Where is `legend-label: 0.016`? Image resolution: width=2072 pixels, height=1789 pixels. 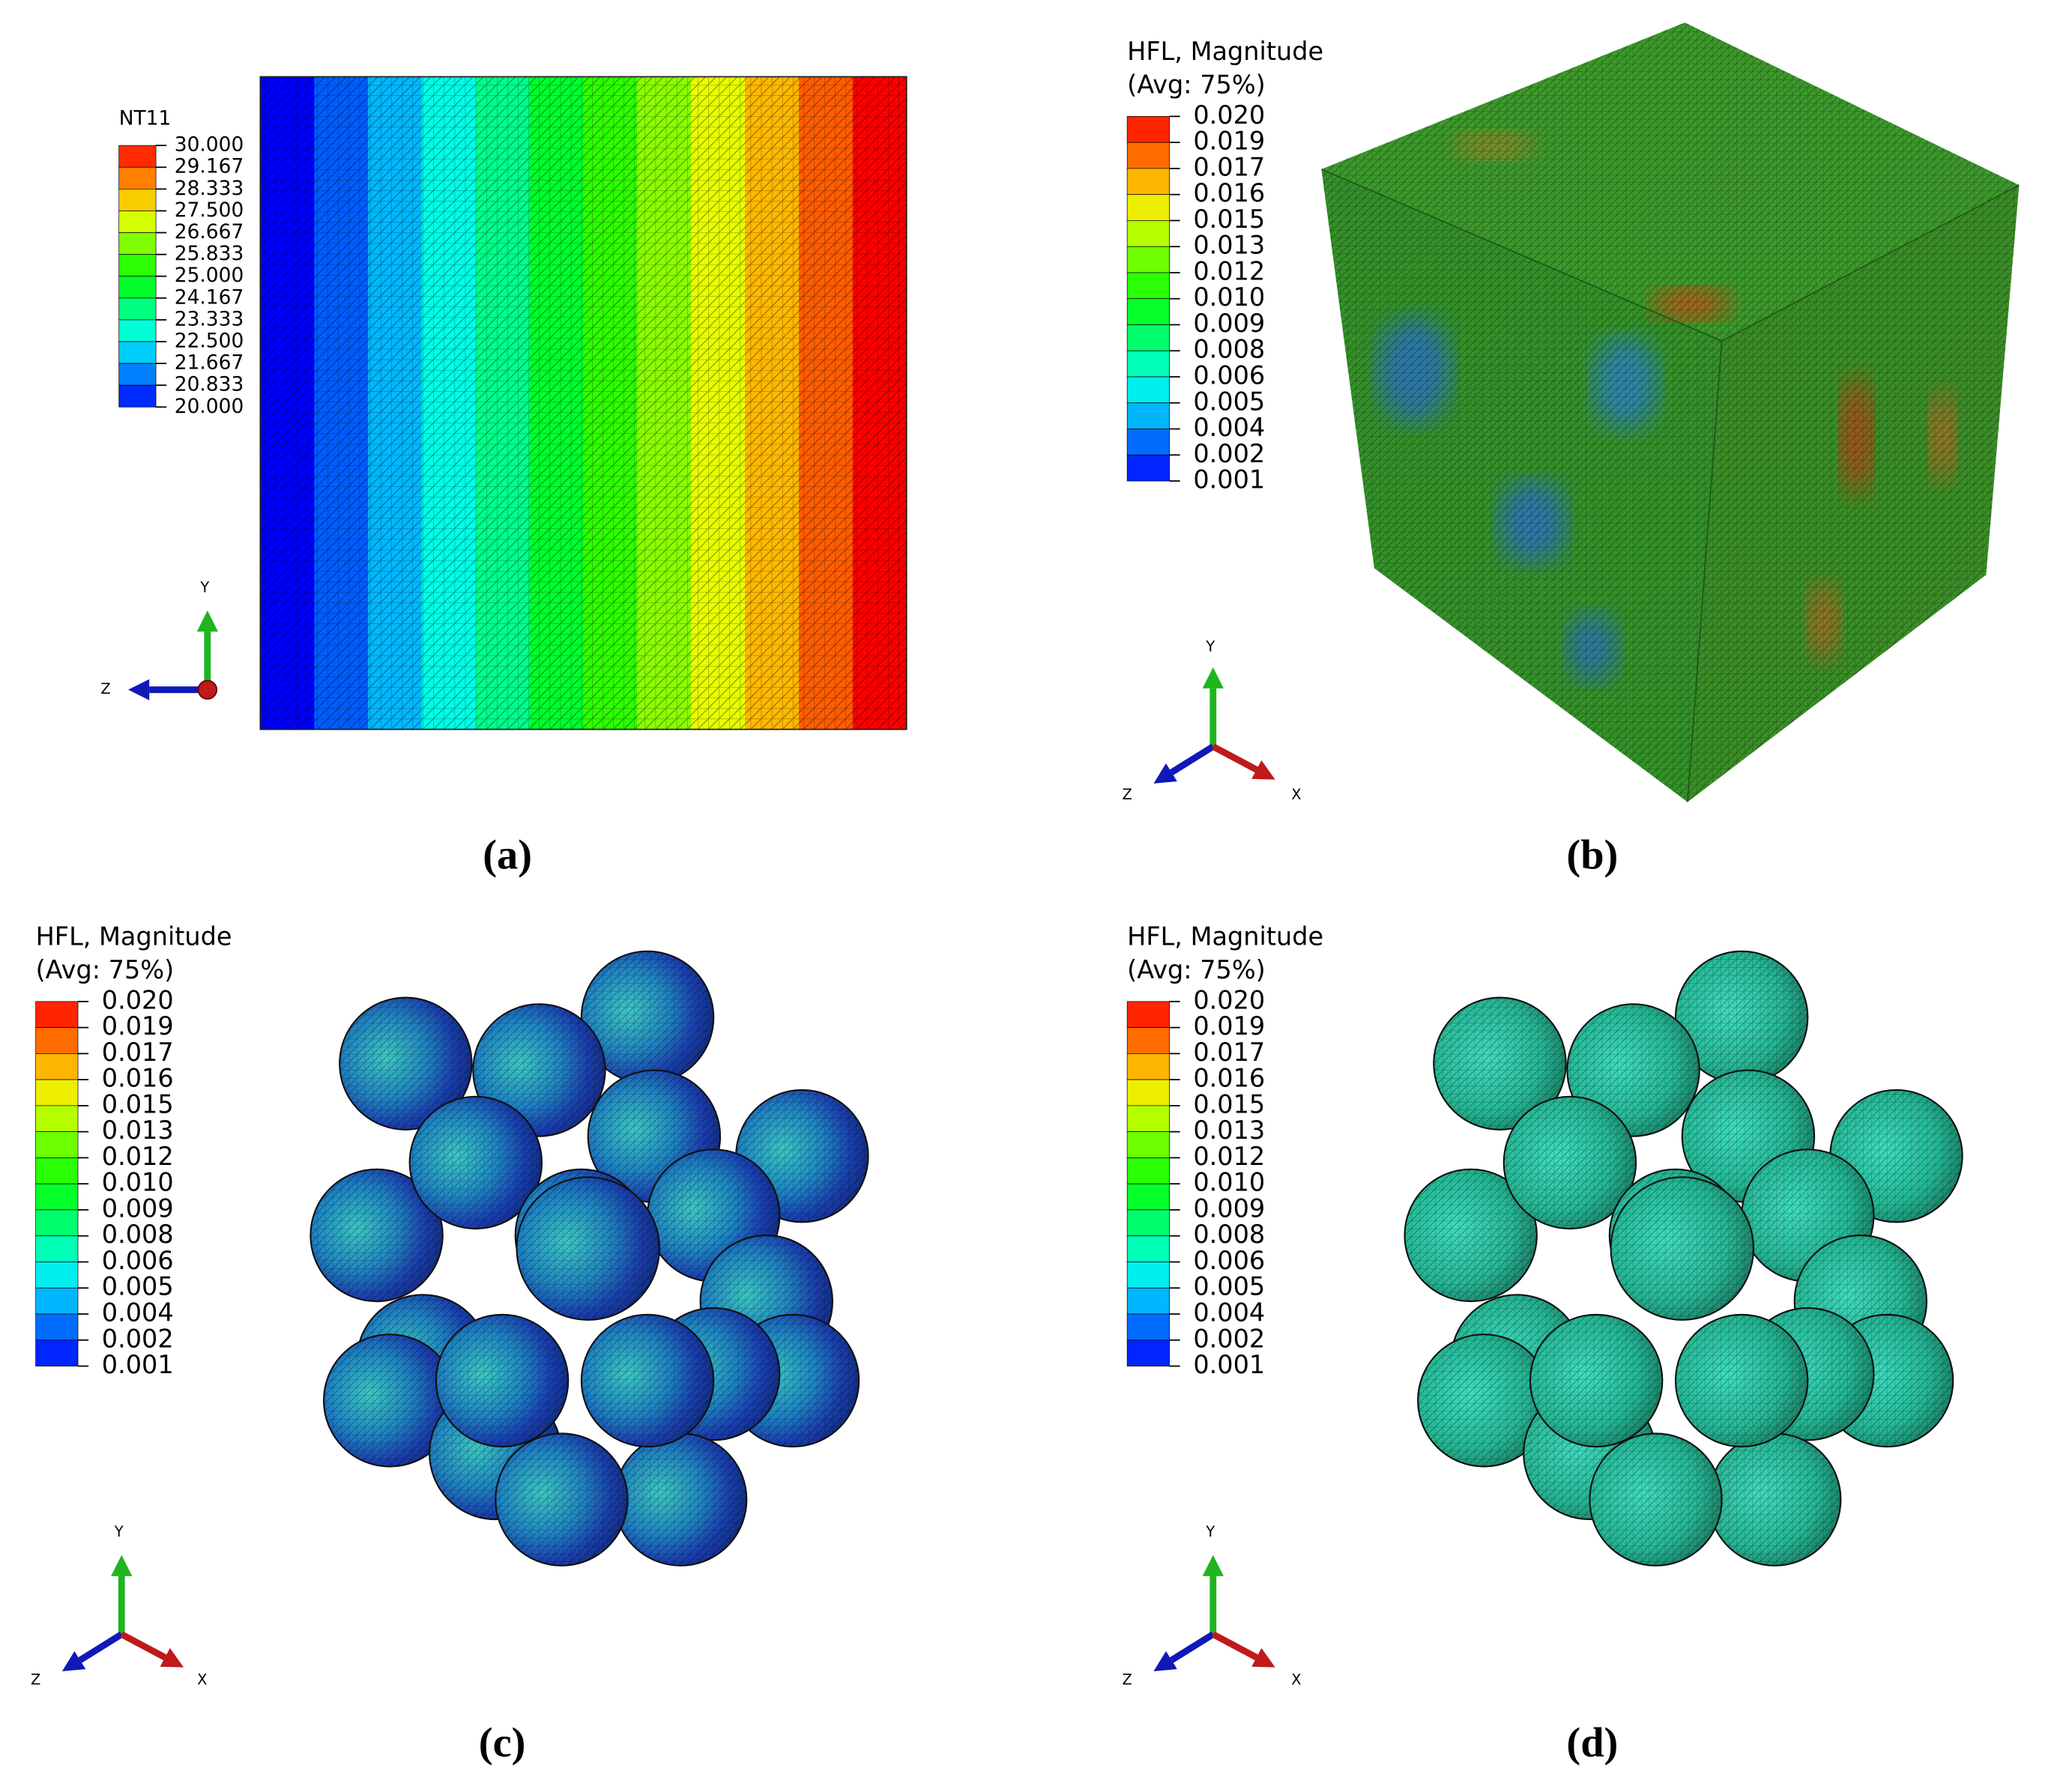 legend-label: 0.016 is located at coordinates (138, 1078).